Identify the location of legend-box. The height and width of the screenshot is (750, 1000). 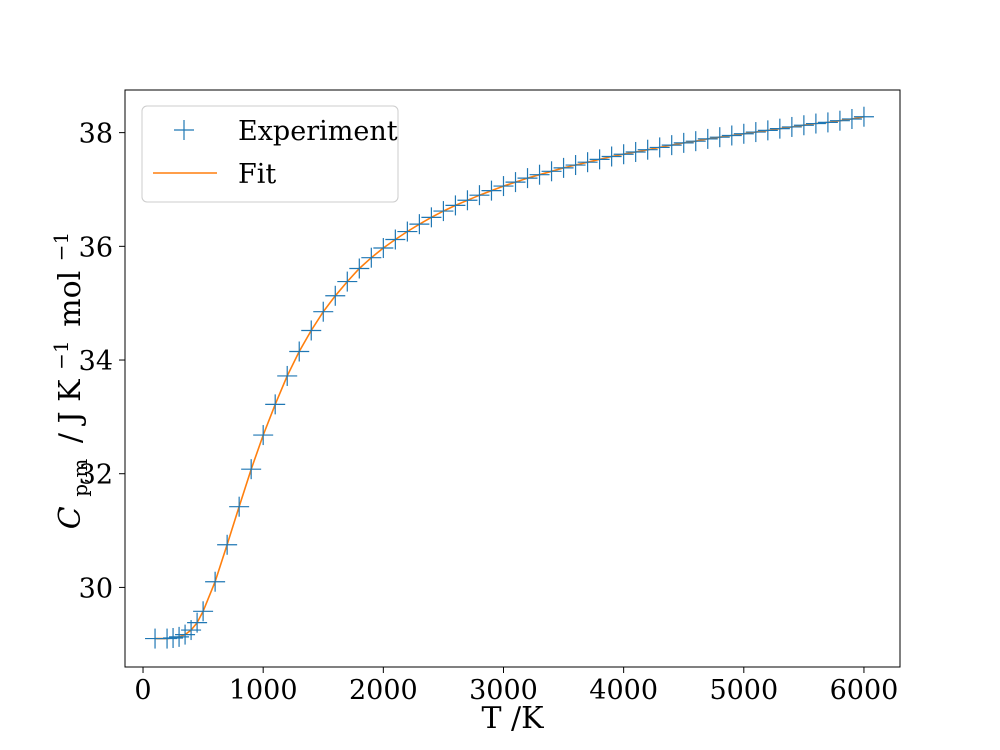
(270, 154).